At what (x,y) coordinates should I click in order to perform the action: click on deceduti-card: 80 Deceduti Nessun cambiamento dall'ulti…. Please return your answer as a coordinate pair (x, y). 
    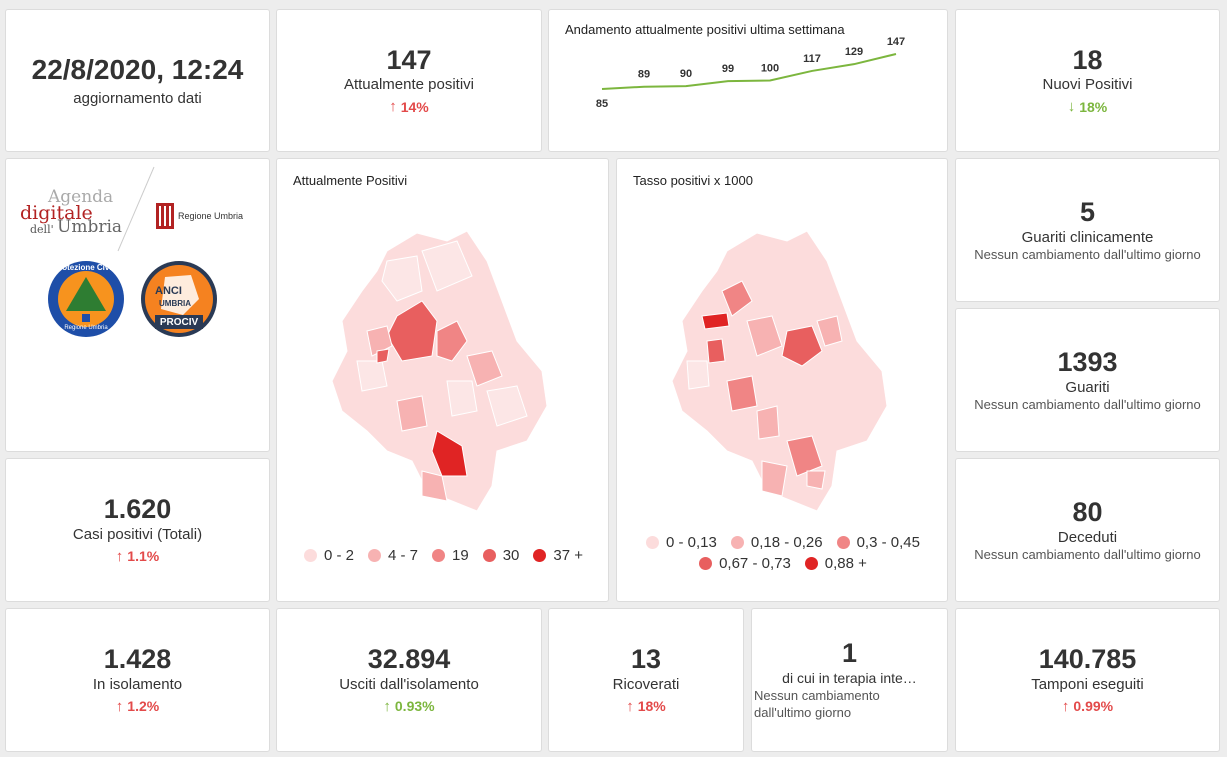
    Looking at the image, I should click on (1087, 530).